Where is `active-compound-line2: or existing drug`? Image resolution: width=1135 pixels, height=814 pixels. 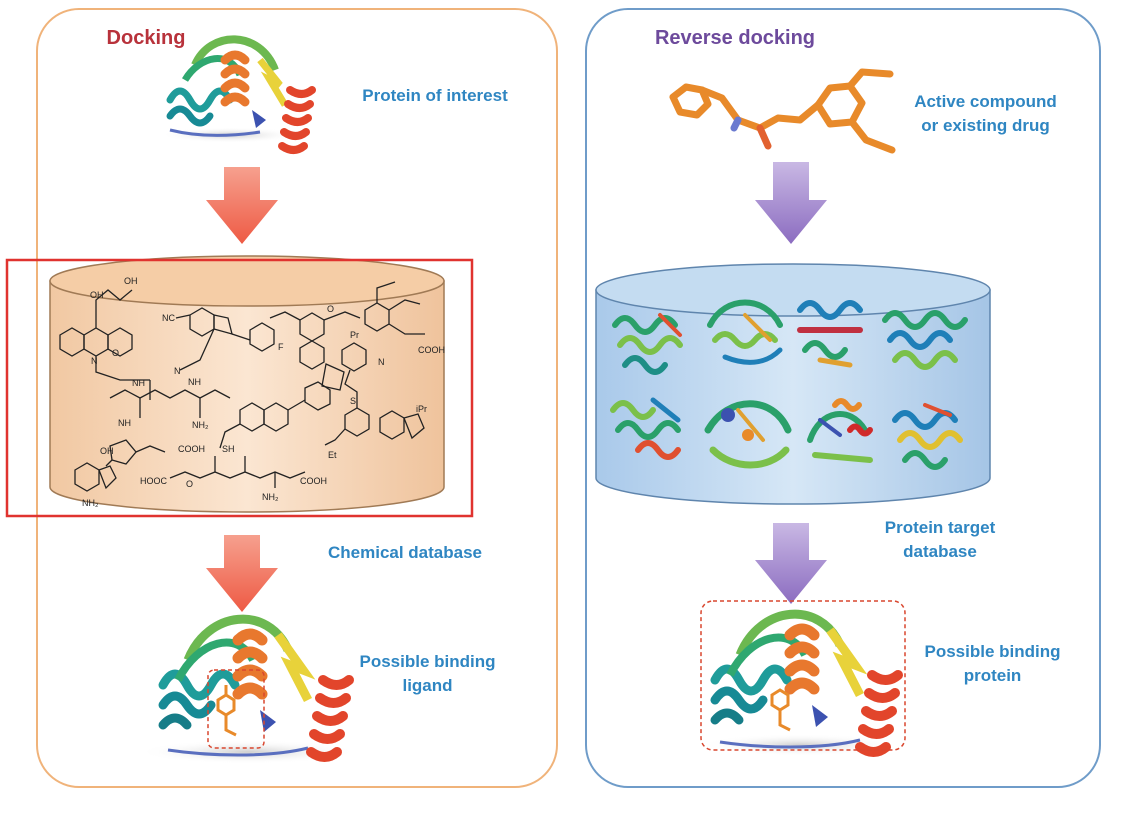
active-compound-line2: or existing drug is located at coordinates (985, 125).